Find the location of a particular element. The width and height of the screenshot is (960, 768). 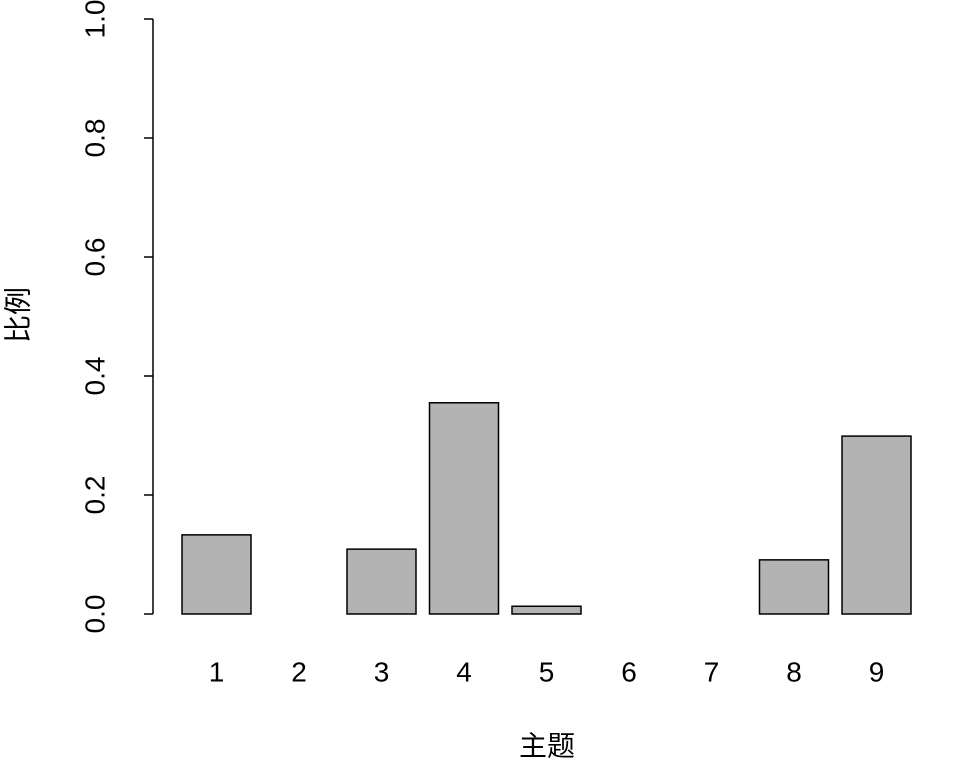

y-tick-label: 0.8 is located at coordinates (94, 138).